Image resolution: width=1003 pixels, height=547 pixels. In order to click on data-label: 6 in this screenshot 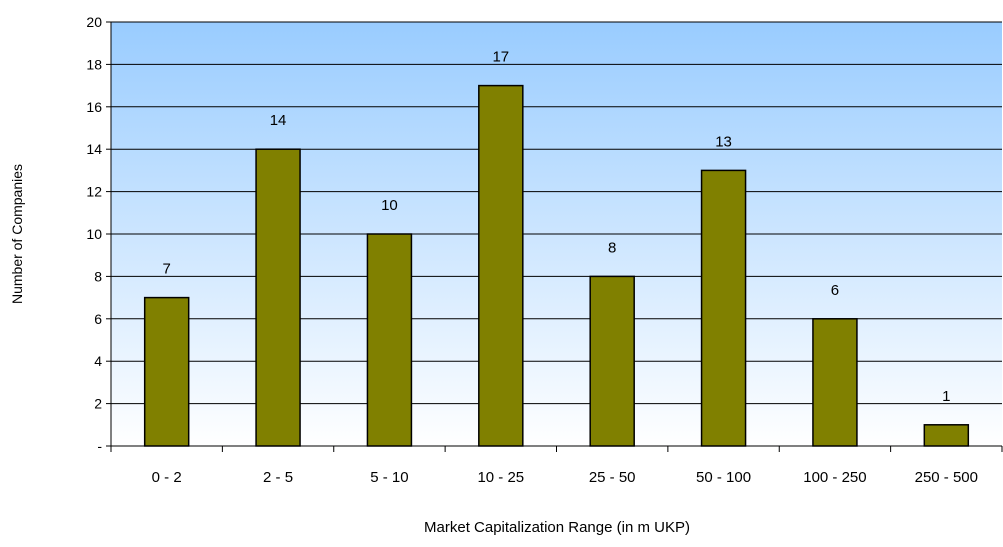, I will do `click(835, 290)`.